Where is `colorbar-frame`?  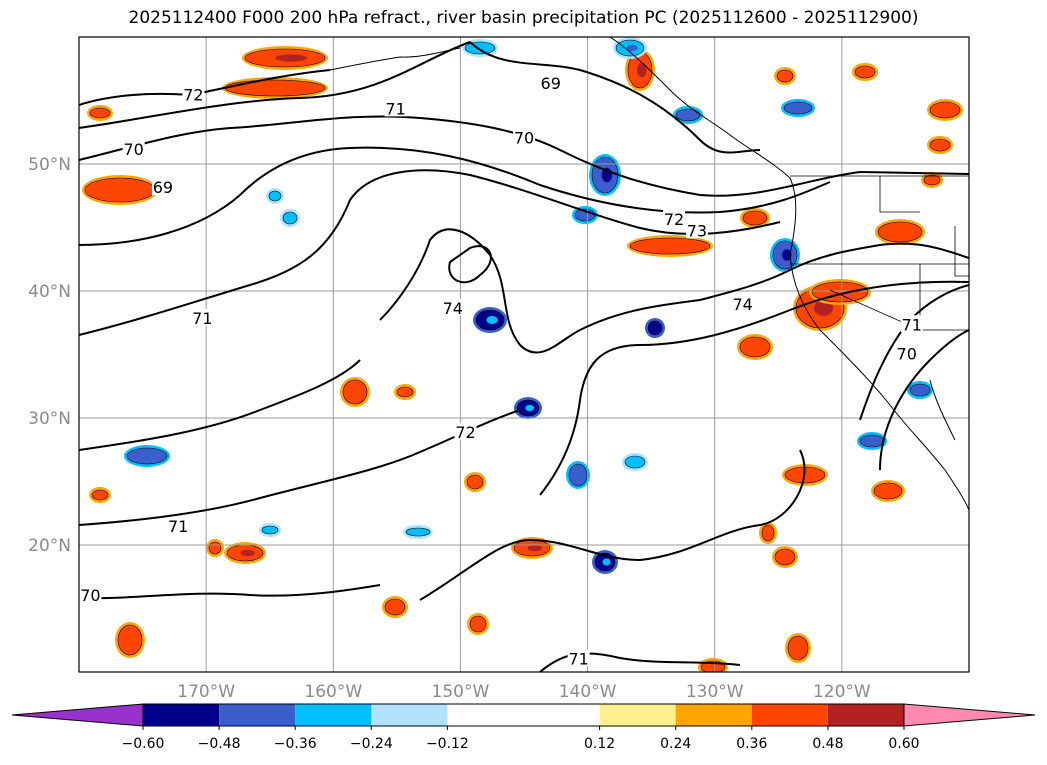
colorbar-frame is located at coordinates (523, 715).